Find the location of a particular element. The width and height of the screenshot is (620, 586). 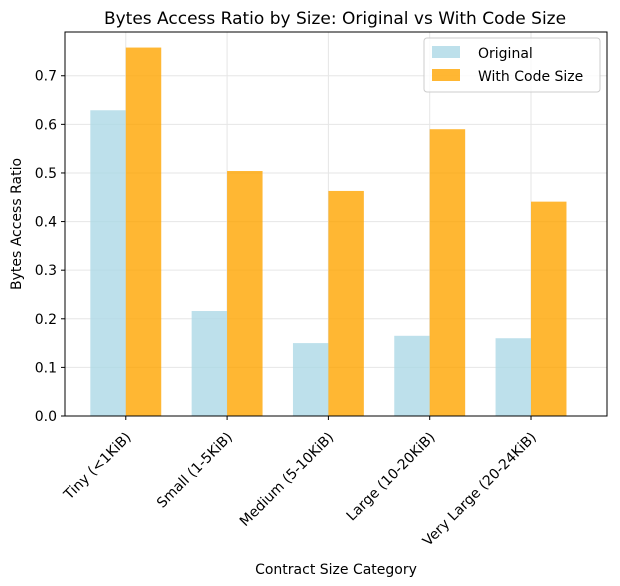

legend-frame is located at coordinates (512, 65).